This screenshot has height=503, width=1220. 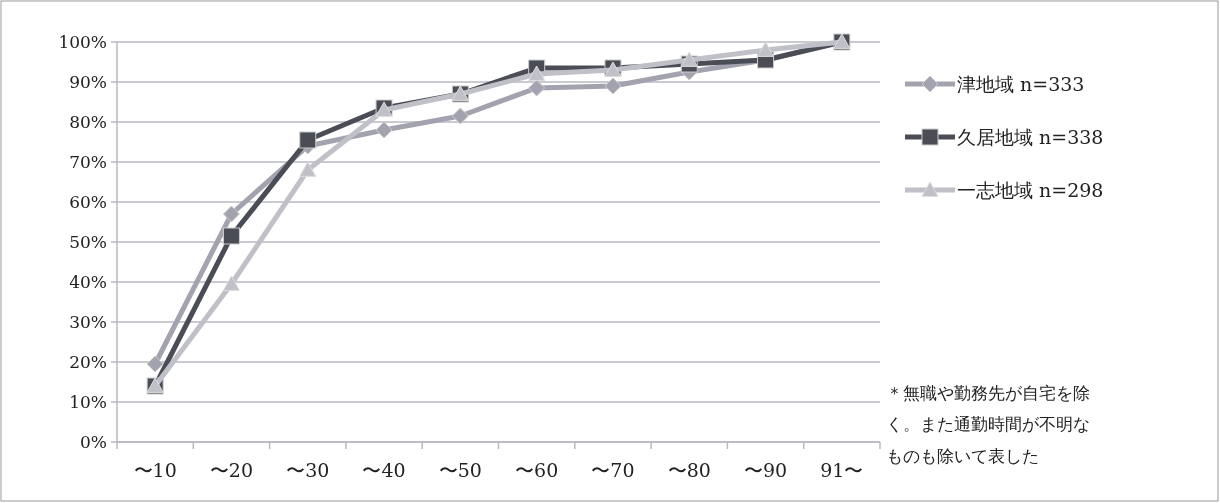 What do you see at coordinates (88, 282) in the screenshot?
I see `y-tick-label: 40%` at bounding box center [88, 282].